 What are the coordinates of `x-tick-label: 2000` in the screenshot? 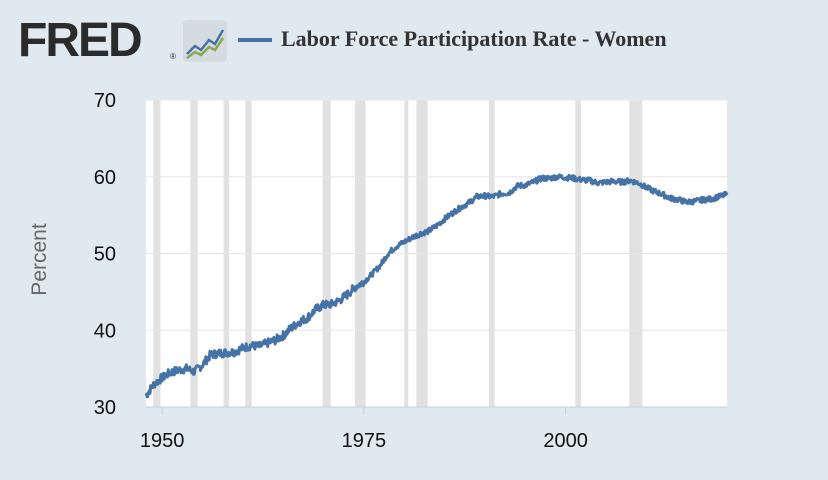 It's located at (565, 441).